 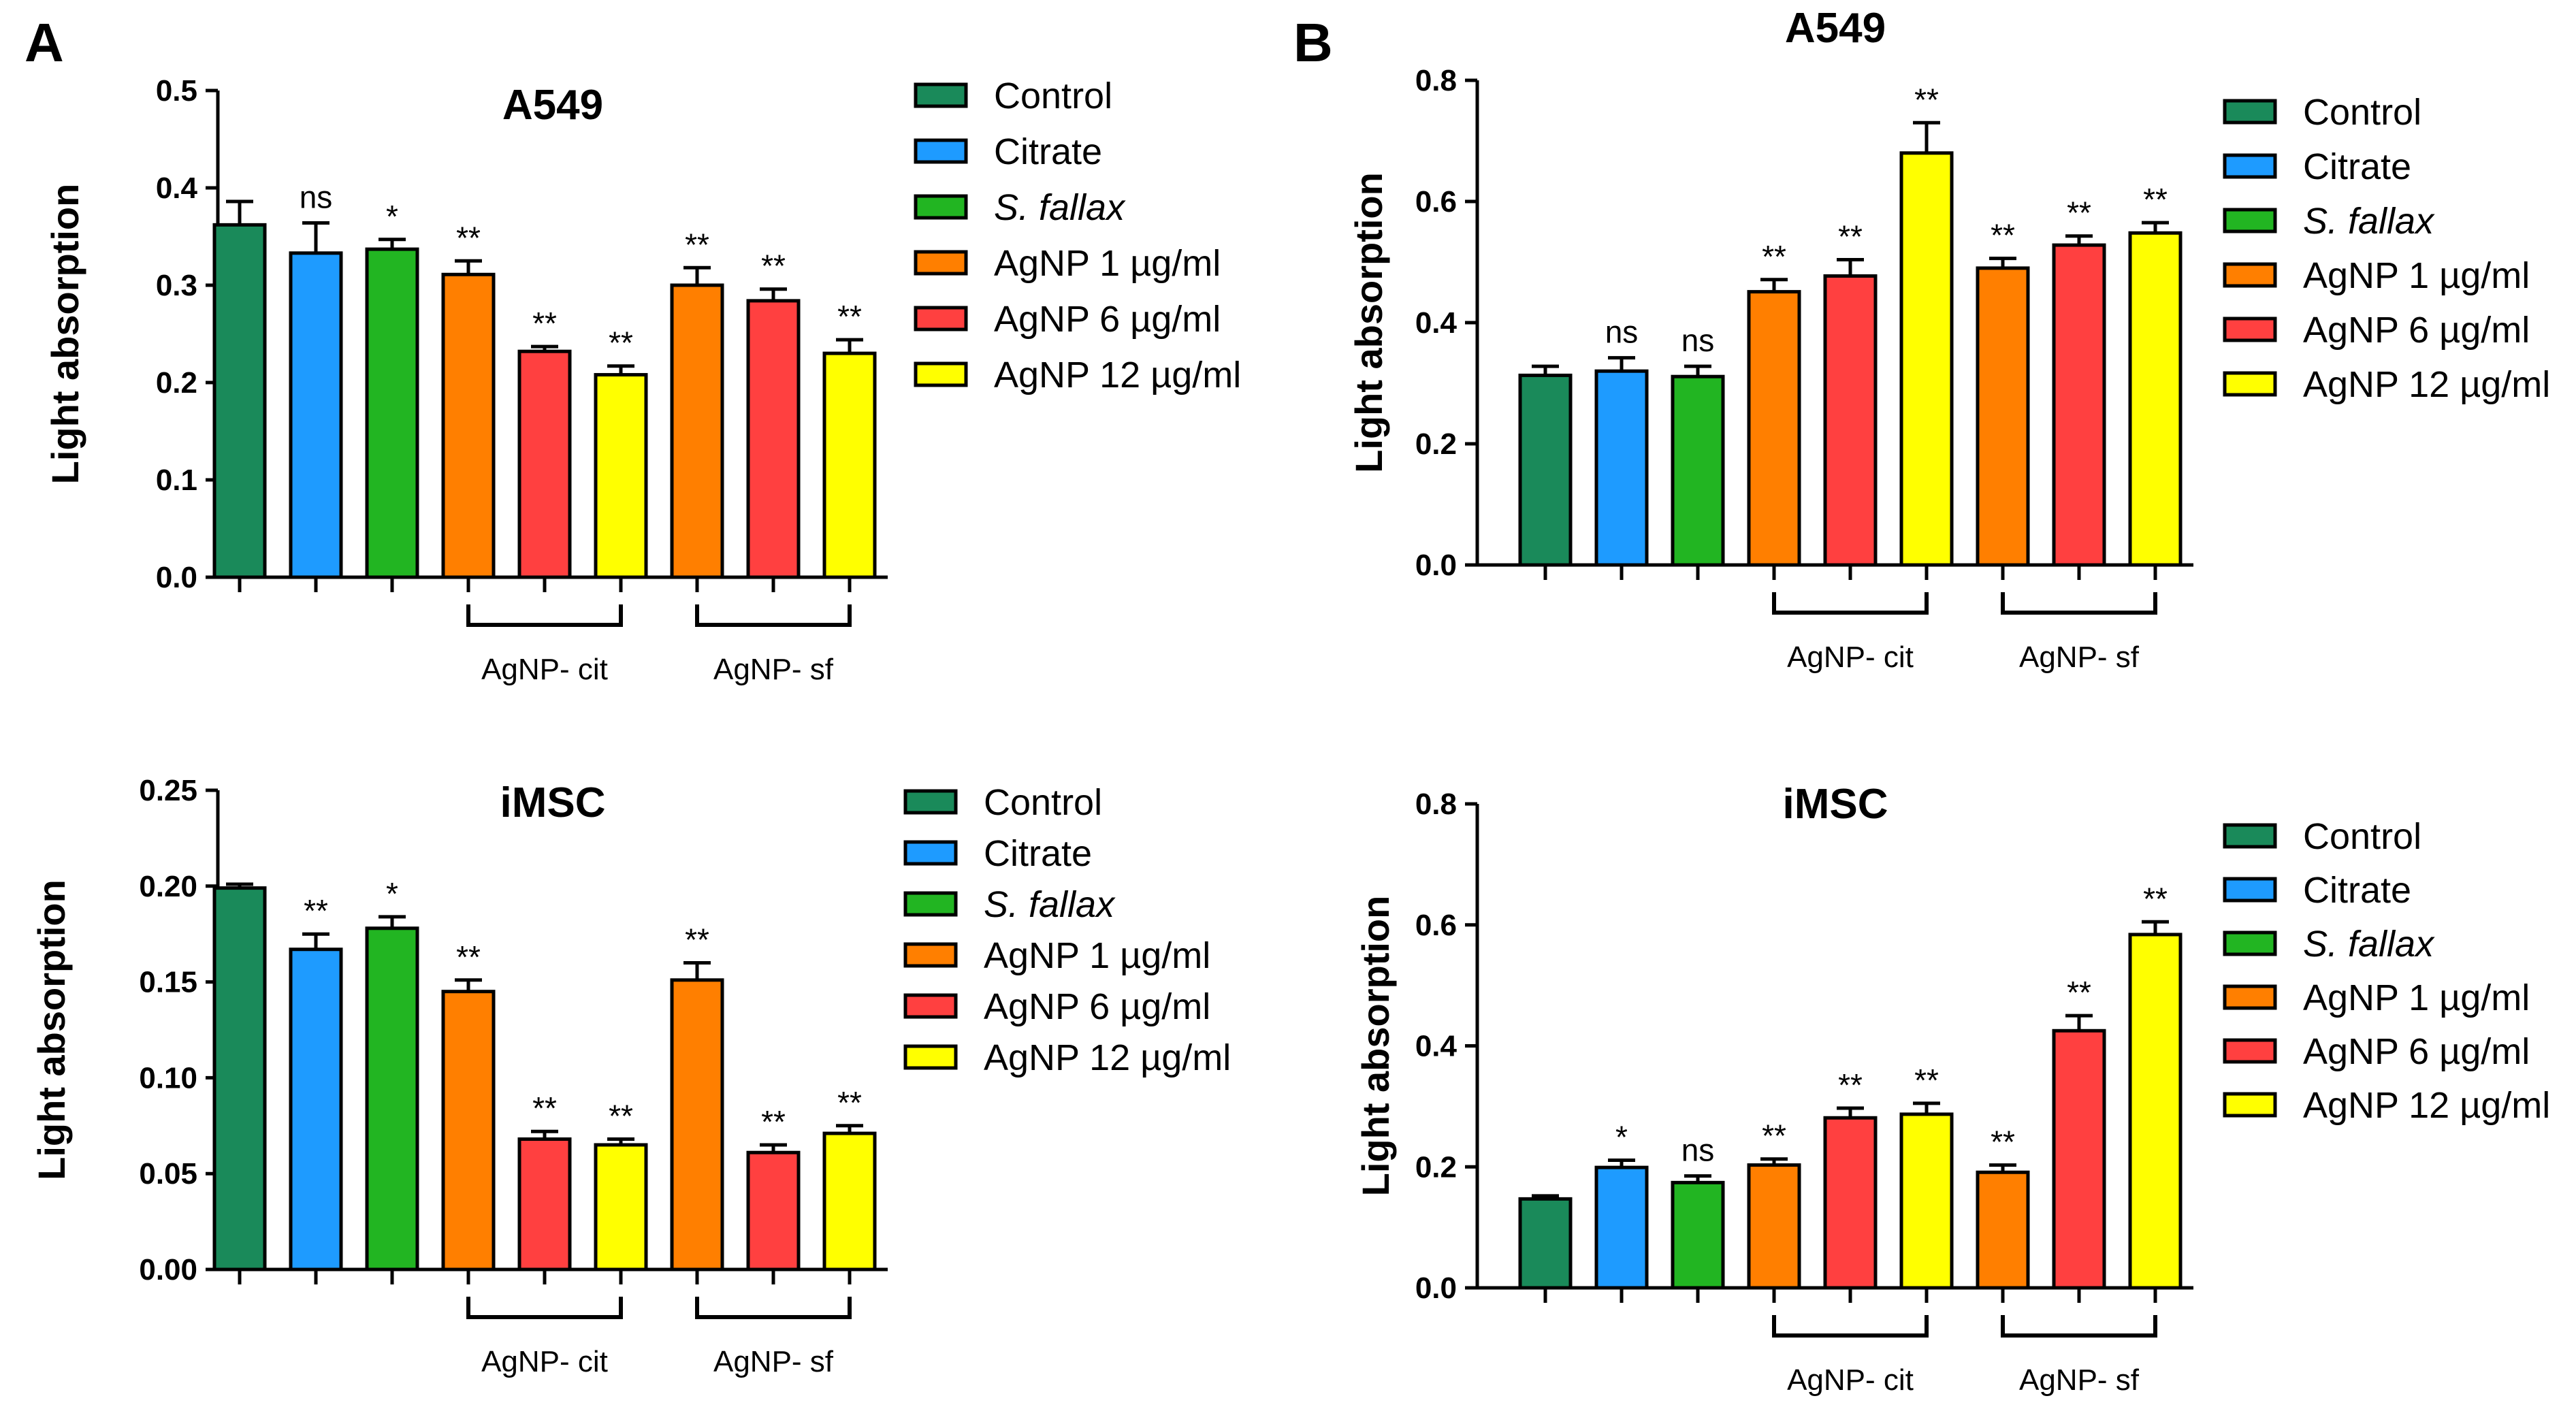 I want to click on y-tick-label: 0.10, so click(x=168, y=1078).